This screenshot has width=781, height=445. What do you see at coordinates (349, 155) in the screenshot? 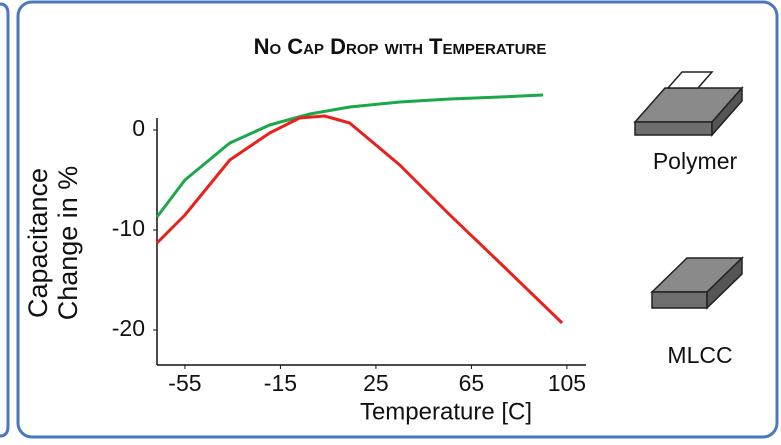
I see `data-line` at bounding box center [349, 155].